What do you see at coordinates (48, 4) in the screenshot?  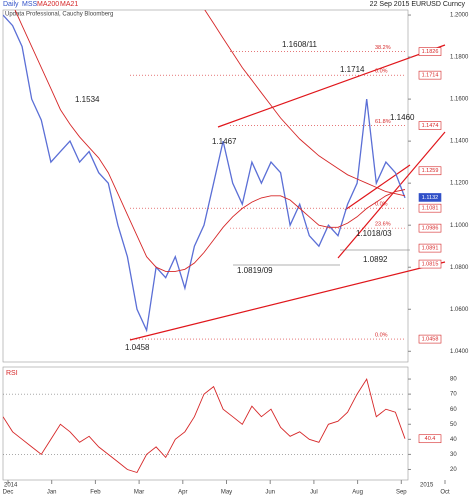 I see `header-ma200: MA200` at bounding box center [48, 4].